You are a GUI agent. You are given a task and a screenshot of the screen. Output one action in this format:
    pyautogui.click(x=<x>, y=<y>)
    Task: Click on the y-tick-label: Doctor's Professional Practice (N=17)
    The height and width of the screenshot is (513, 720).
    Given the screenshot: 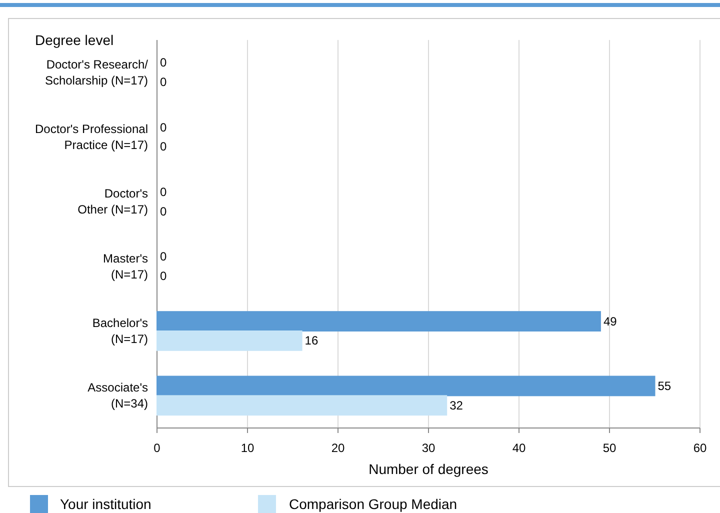 What is the action you would take?
    pyautogui.click(x=91, y=137)
    